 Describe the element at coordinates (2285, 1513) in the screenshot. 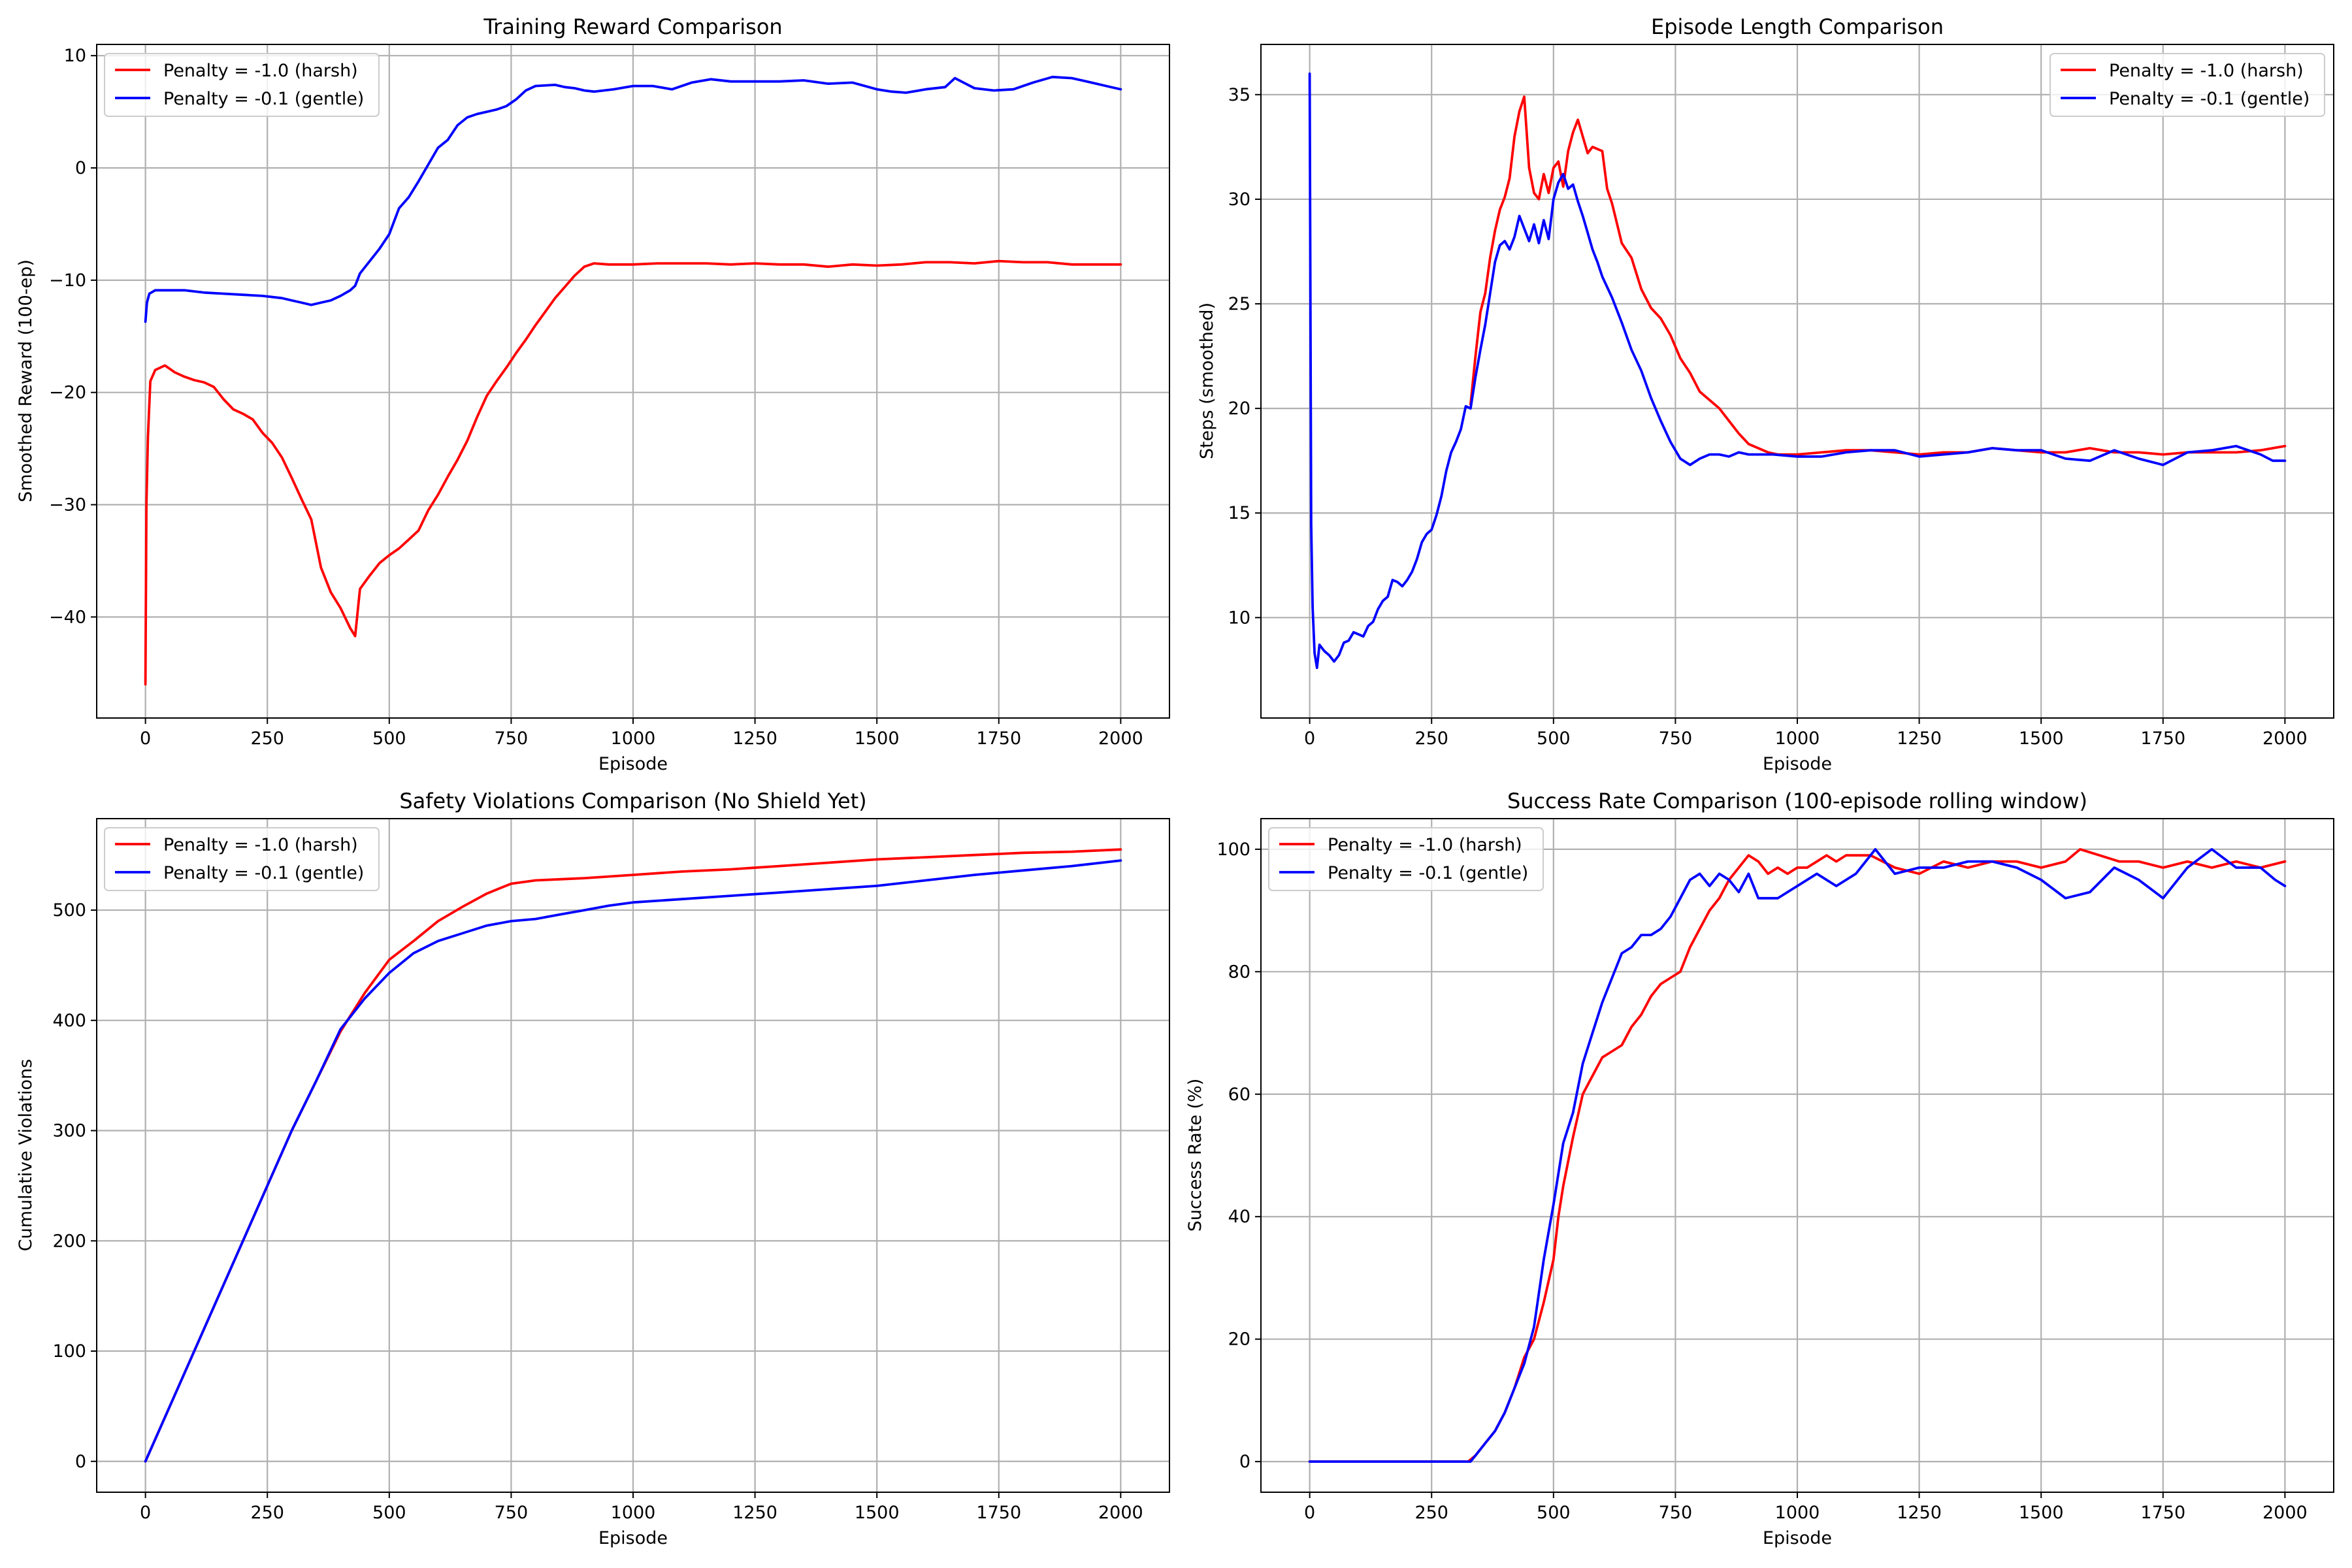

I see `panel-4-x-tick-label: 2000` at that location.